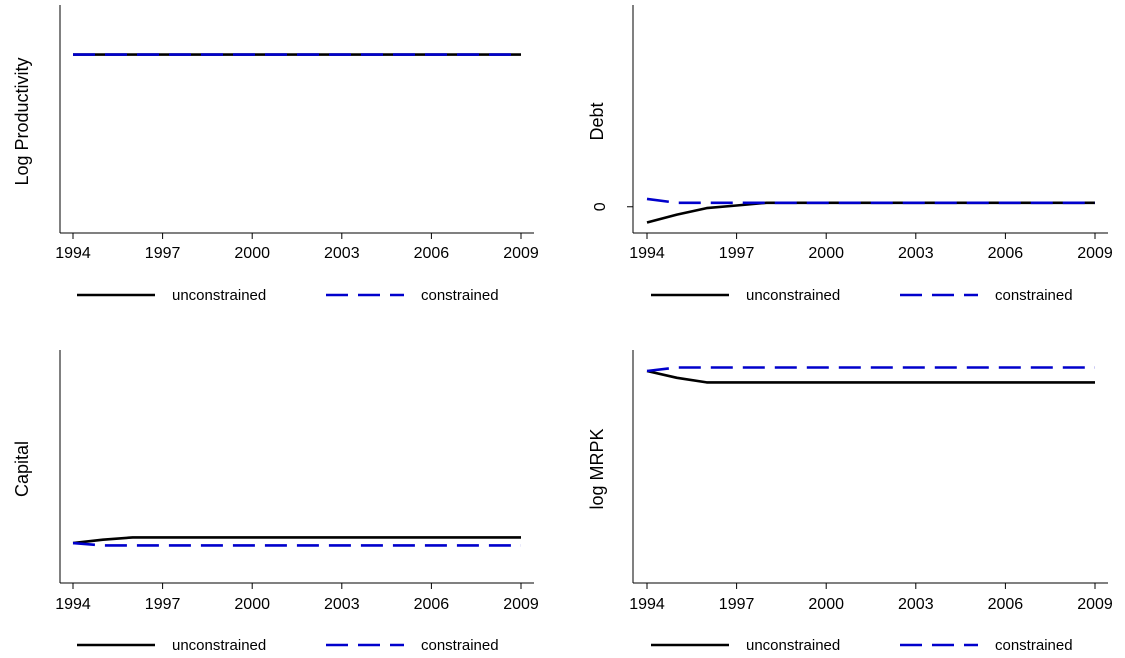 The width and height of the screenshot is (1125, 658). Describe the element at coordinates (22, 469) in the screenshot. I see `y-axis-title: Capital` at that location.